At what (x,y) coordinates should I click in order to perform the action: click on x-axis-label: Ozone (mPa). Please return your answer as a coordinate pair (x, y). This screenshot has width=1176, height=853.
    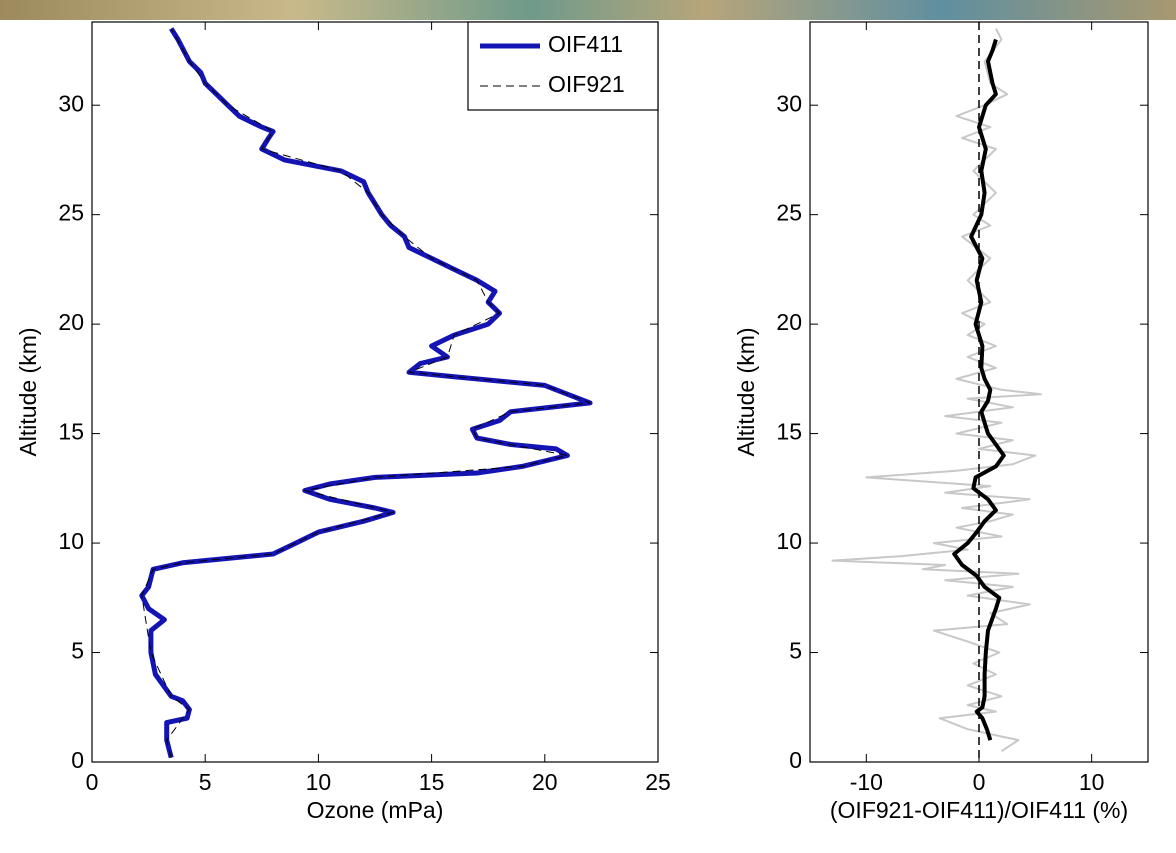
    Looking at the image, I should click on (375, 810).